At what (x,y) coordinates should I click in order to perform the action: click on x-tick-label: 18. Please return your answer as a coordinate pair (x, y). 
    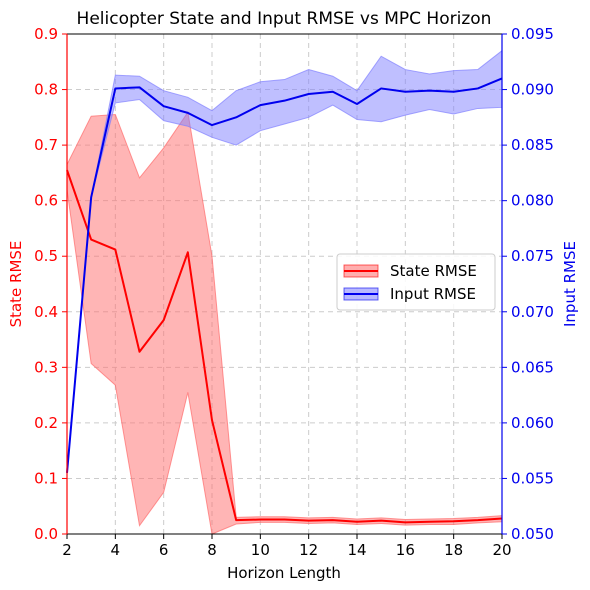
    Looking at the image, I should click on (453, 550).